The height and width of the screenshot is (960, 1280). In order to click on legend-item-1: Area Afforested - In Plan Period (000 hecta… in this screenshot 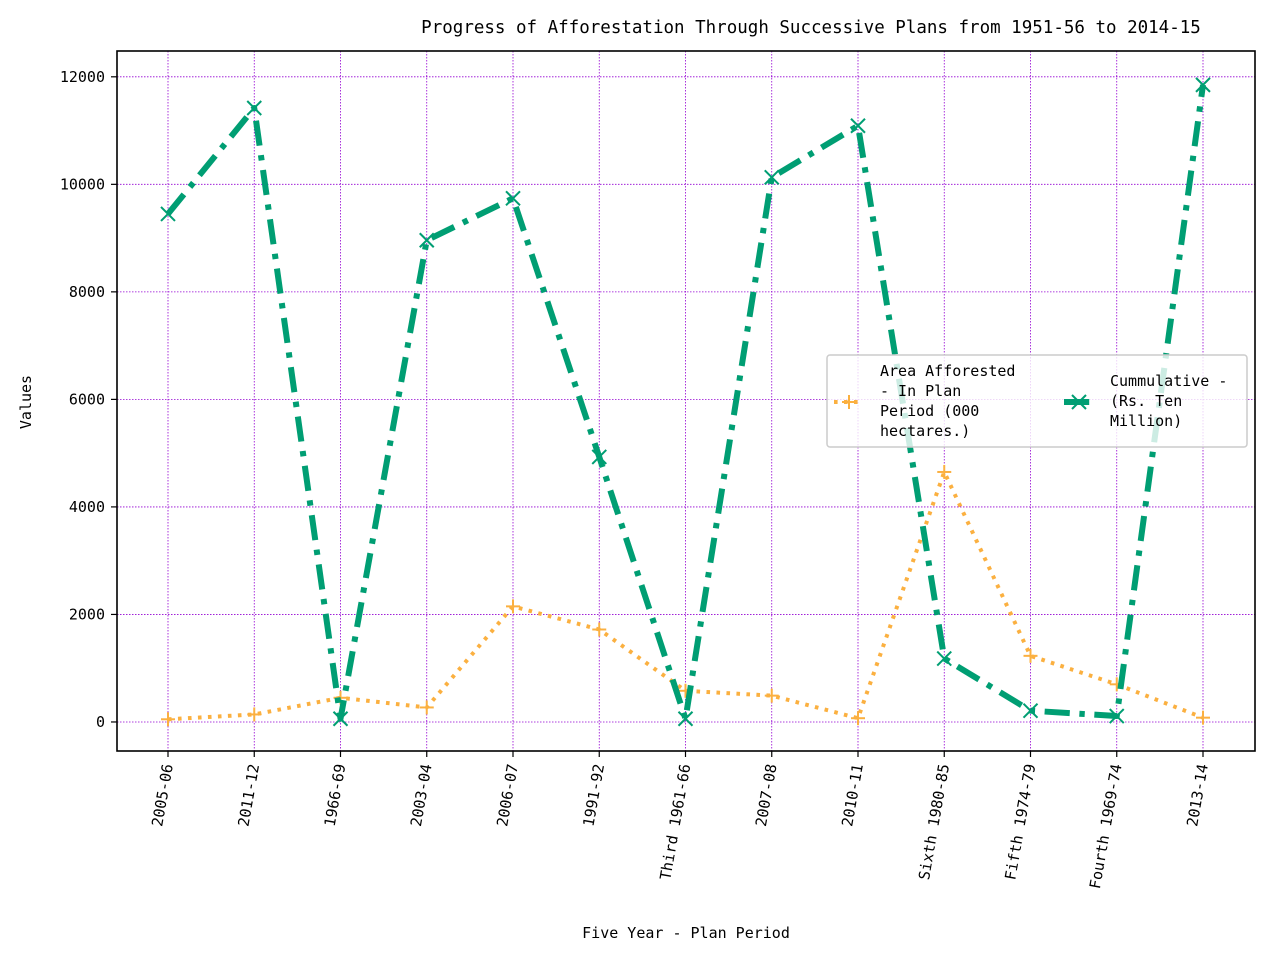, I will do `click(924, 401)`.